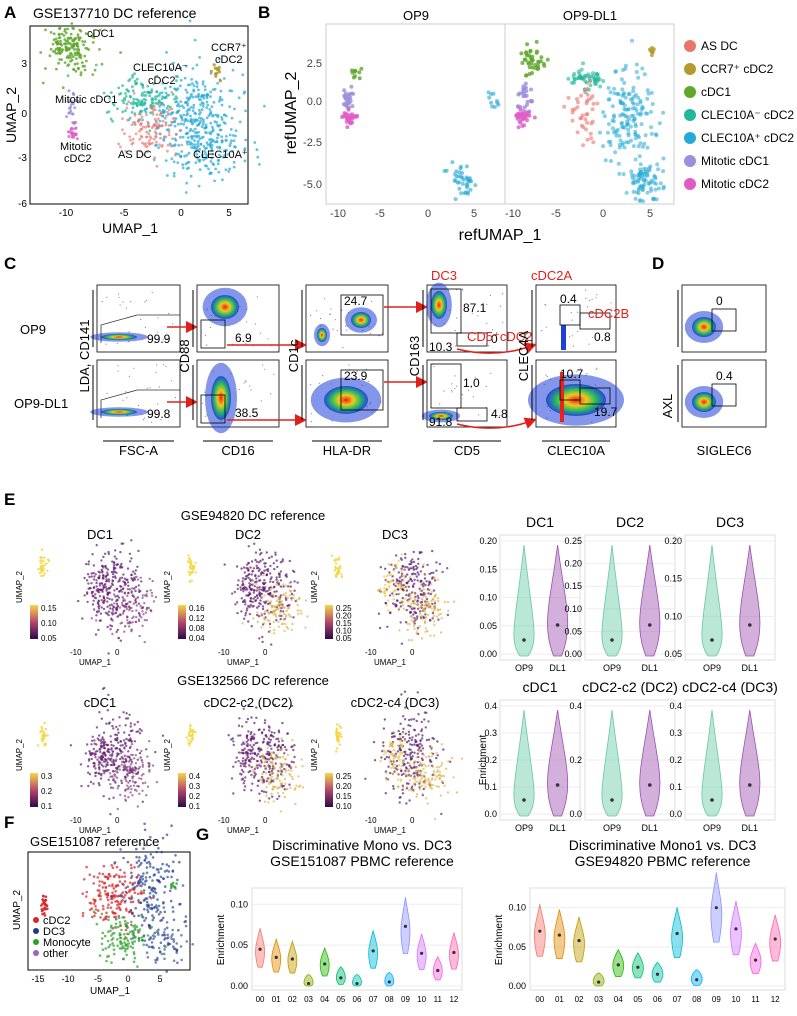  What do you see at coordinates (490, 814) in the screenshot?
I see `violin-y-tick: 0.0` at bounding box center [490, 814].